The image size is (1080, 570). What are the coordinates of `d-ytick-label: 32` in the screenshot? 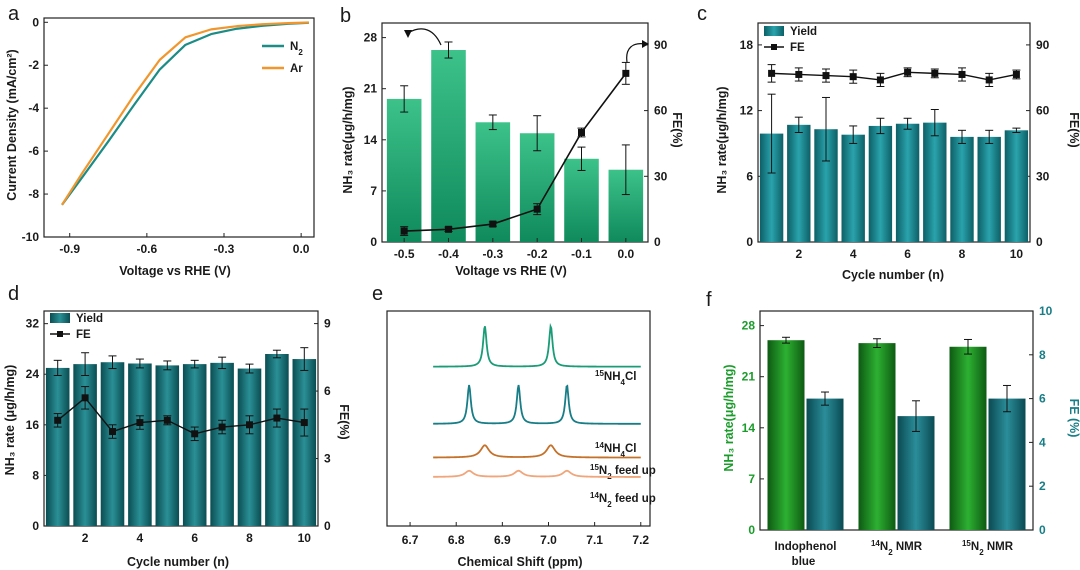 It's located at (33, 324).